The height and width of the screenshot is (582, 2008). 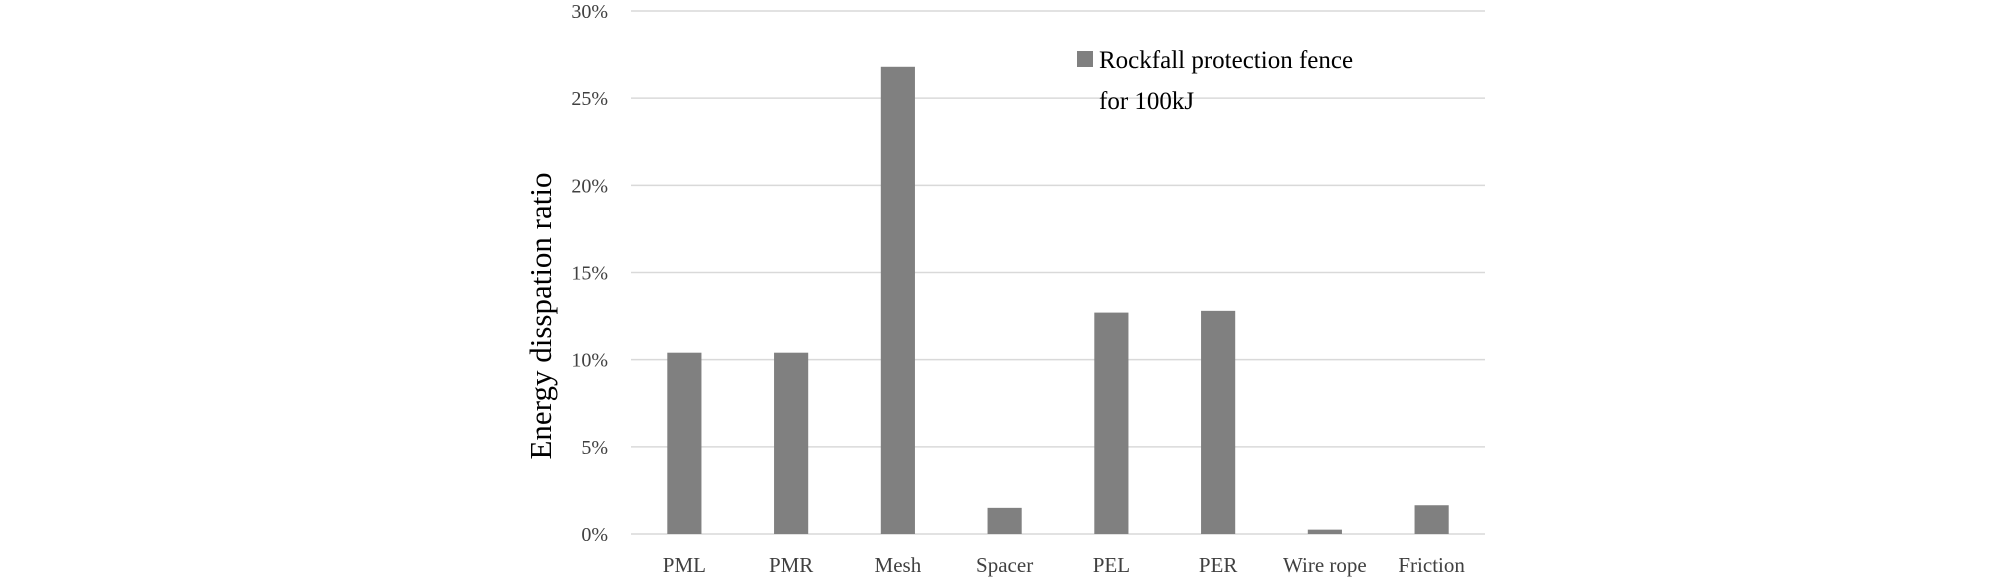 What do you see at coordinates (1218, 422) in the screenshot?
I see `bar-per` at bounding box center [1218, 422].